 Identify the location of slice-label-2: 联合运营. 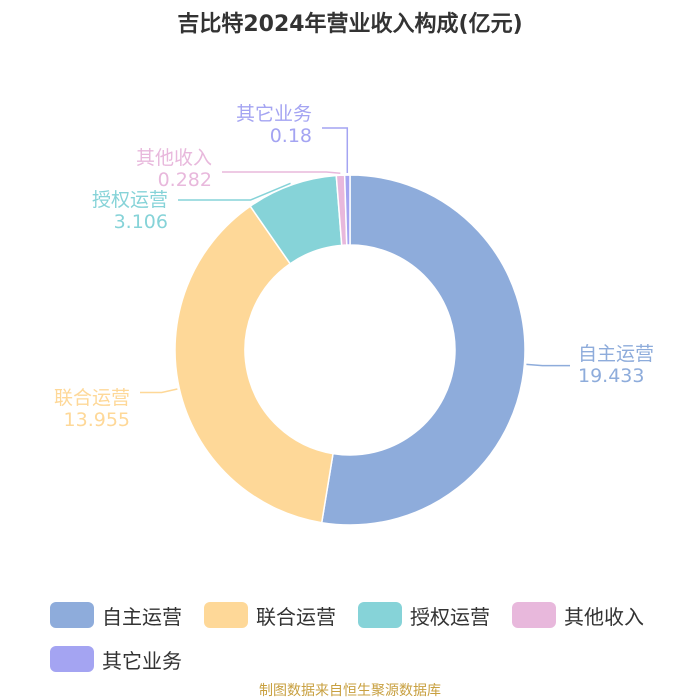
(92, 398).